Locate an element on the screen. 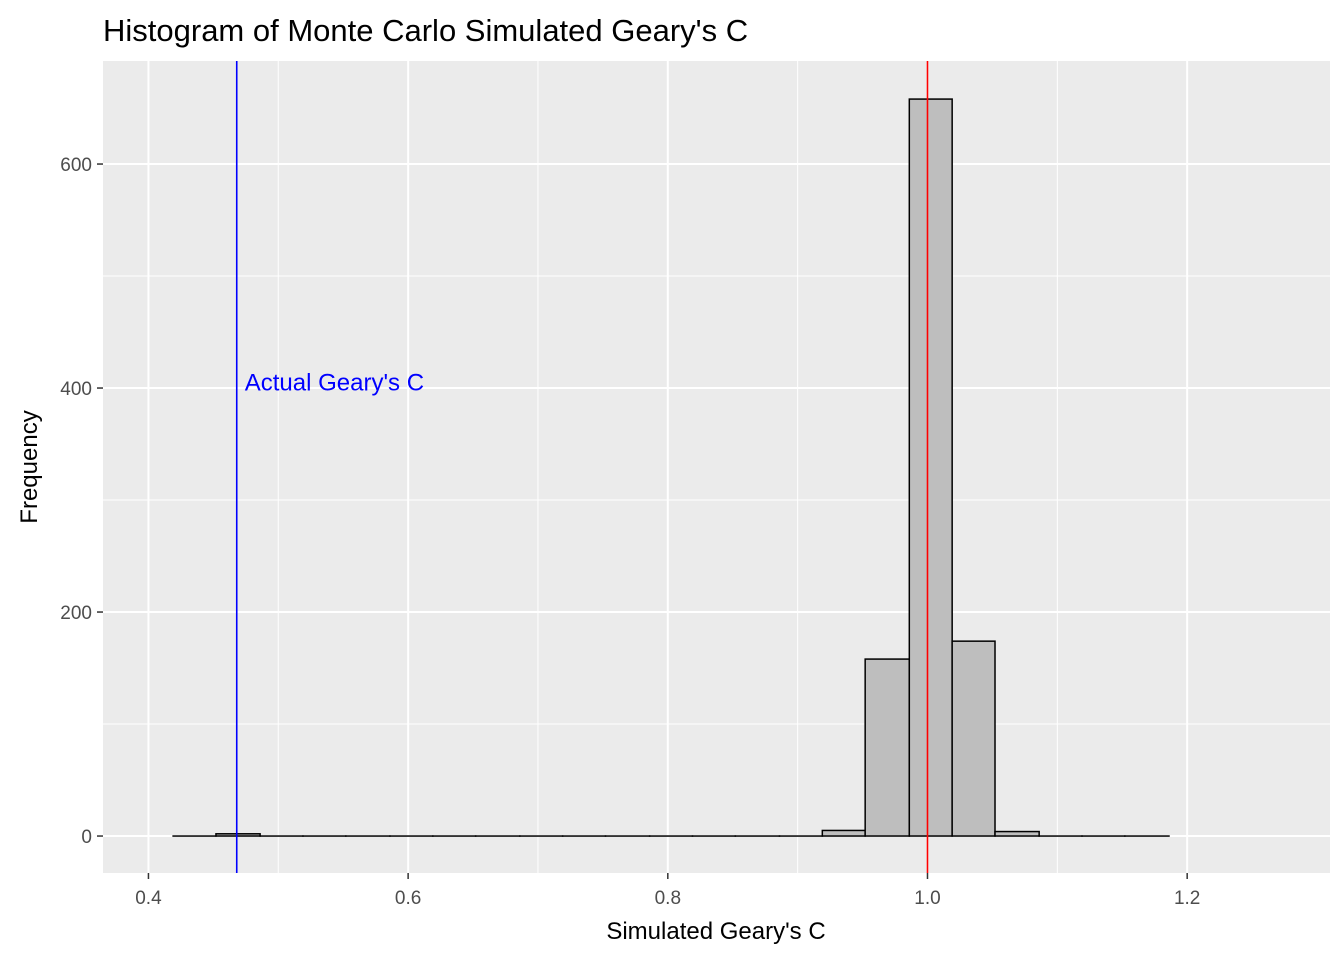 Image resolution: width=1344 pixels, height=960 pixels. x-tick-label: 0.4 is located at coordinates (148, 898).